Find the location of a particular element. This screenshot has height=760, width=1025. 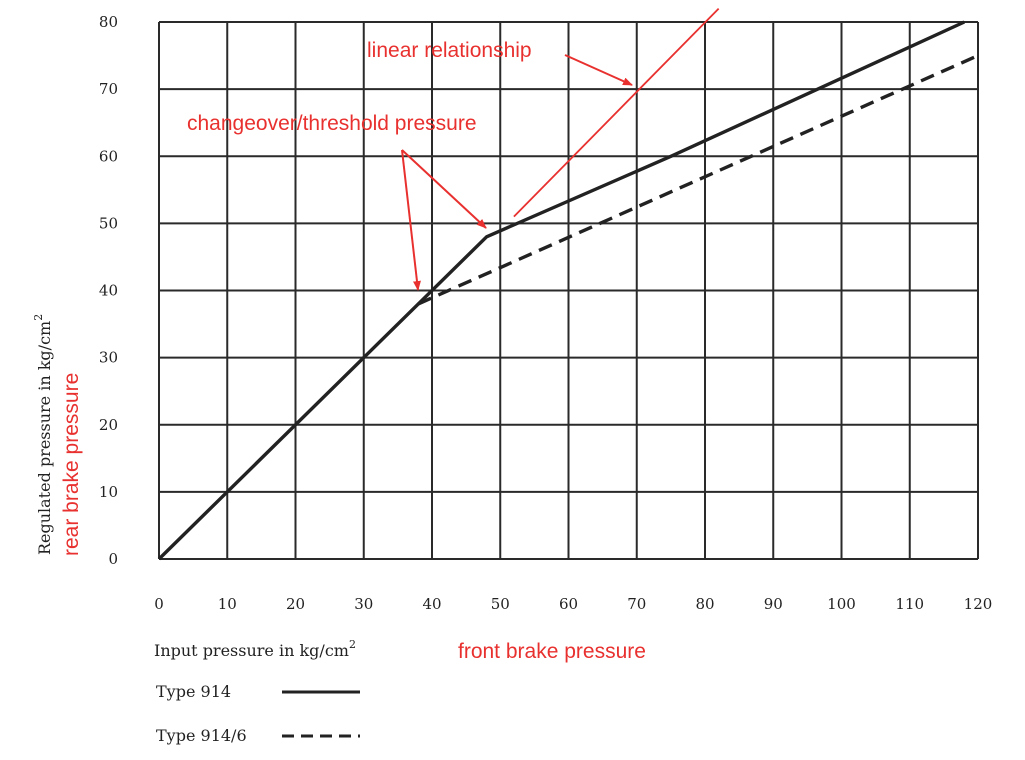

svg-text: Input pressure in kg/cm2 is located at coordinates (255, 649).